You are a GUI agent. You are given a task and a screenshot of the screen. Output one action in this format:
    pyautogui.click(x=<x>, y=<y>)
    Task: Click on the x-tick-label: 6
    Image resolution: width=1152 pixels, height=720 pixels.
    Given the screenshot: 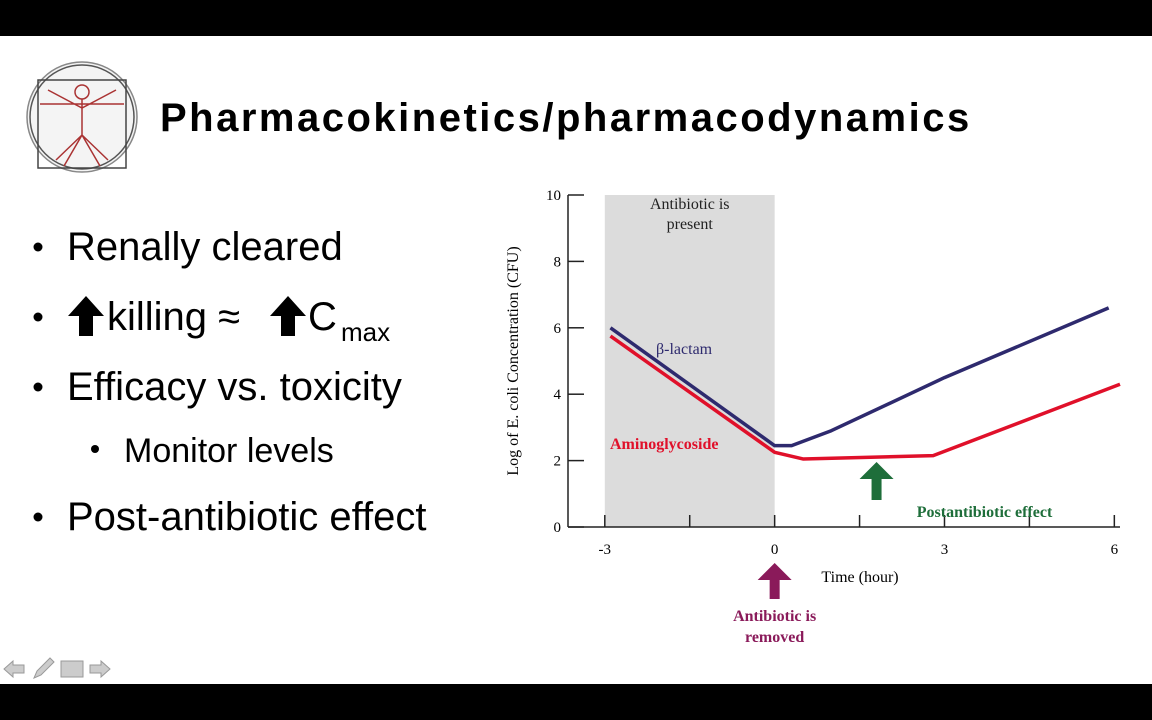 What is the action you would take?
    pyautogui.click(x=1115, y=550)
    